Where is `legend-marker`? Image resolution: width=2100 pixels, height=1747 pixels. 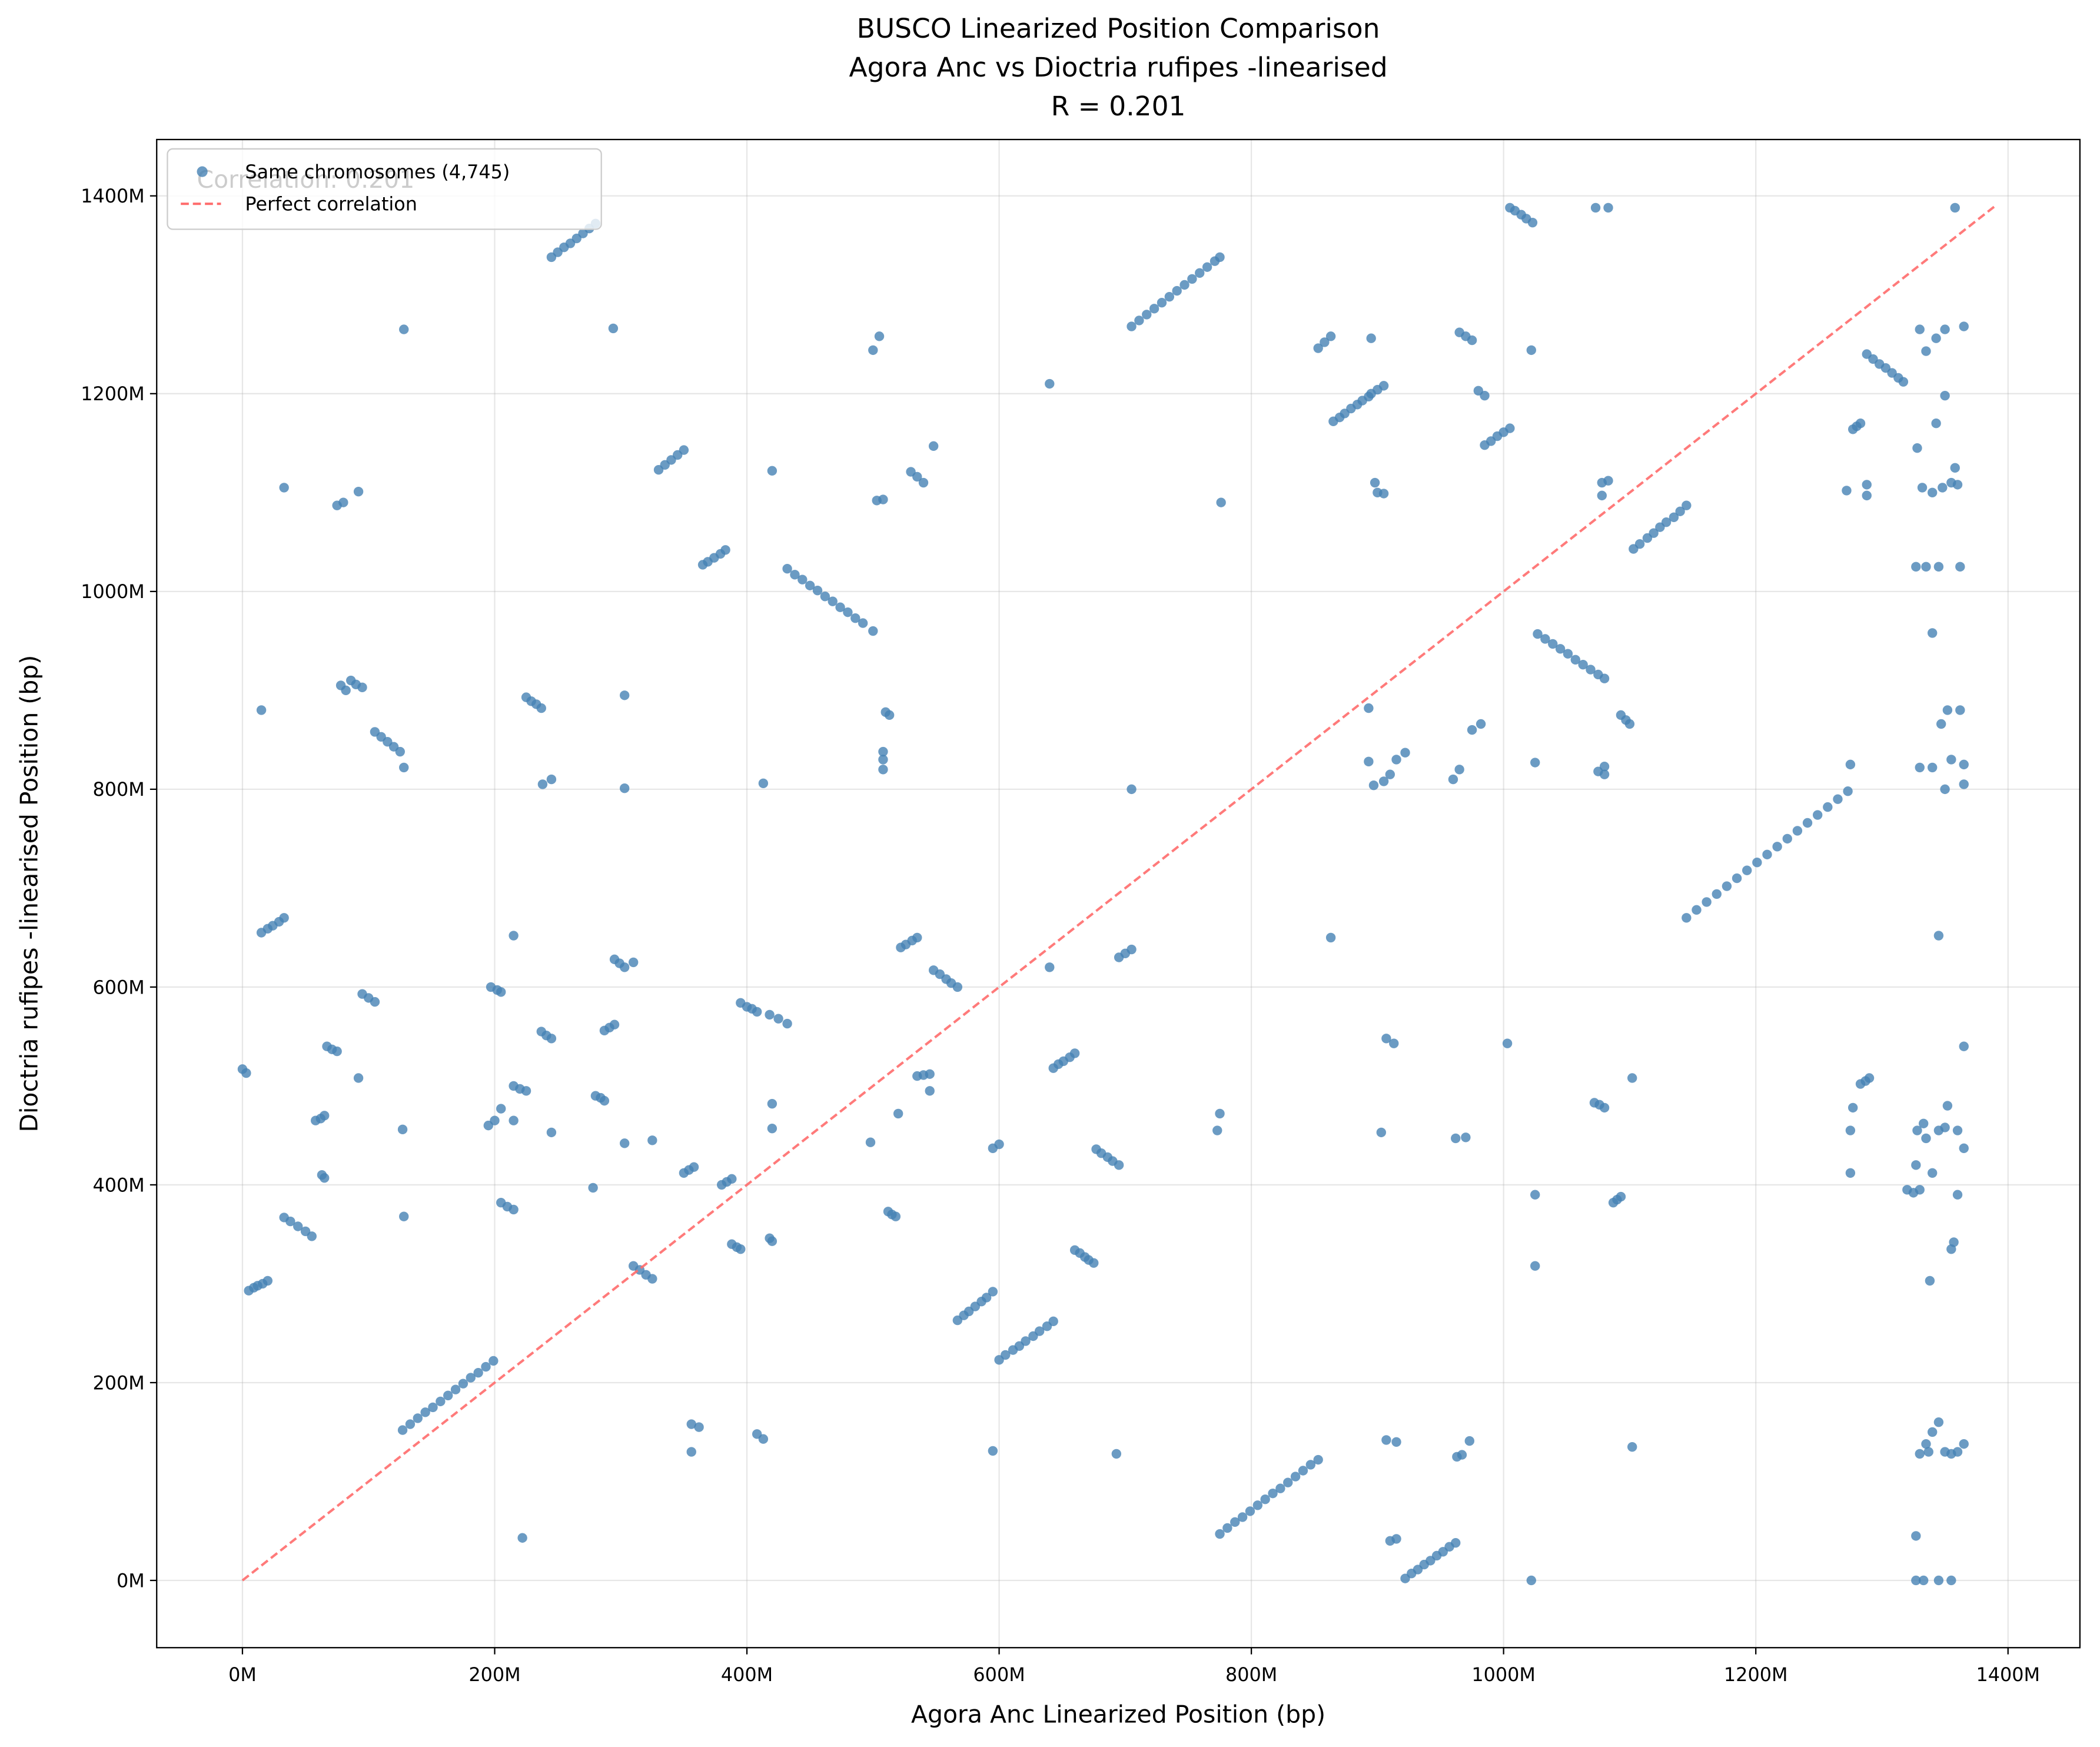 legend-marker is located at coordinates (202, 171).